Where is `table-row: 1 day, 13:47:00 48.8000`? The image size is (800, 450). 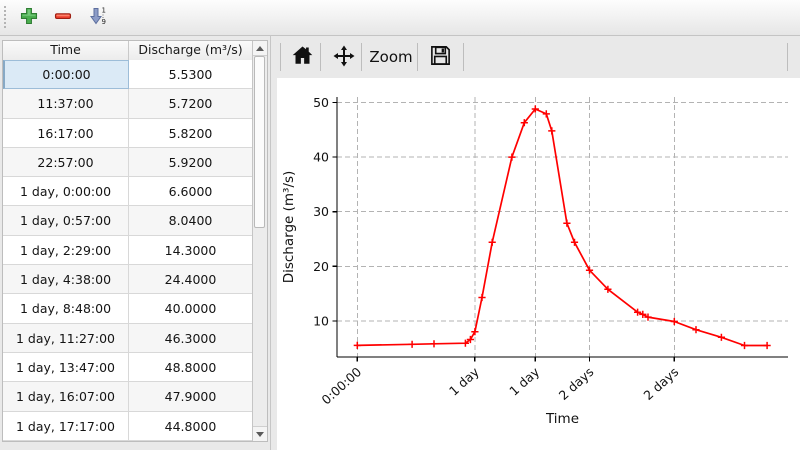 table-row: 1 day, 13:47:00 48.8000 is located at coordinates (128, 367).